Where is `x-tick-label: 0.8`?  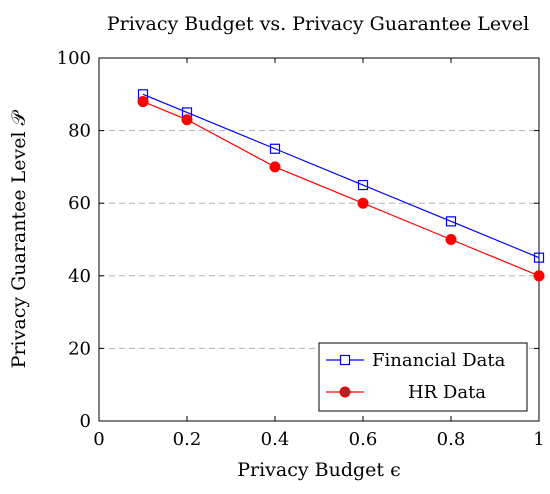
x-tick-label: 0.8 is located at coordinates (451, 439).